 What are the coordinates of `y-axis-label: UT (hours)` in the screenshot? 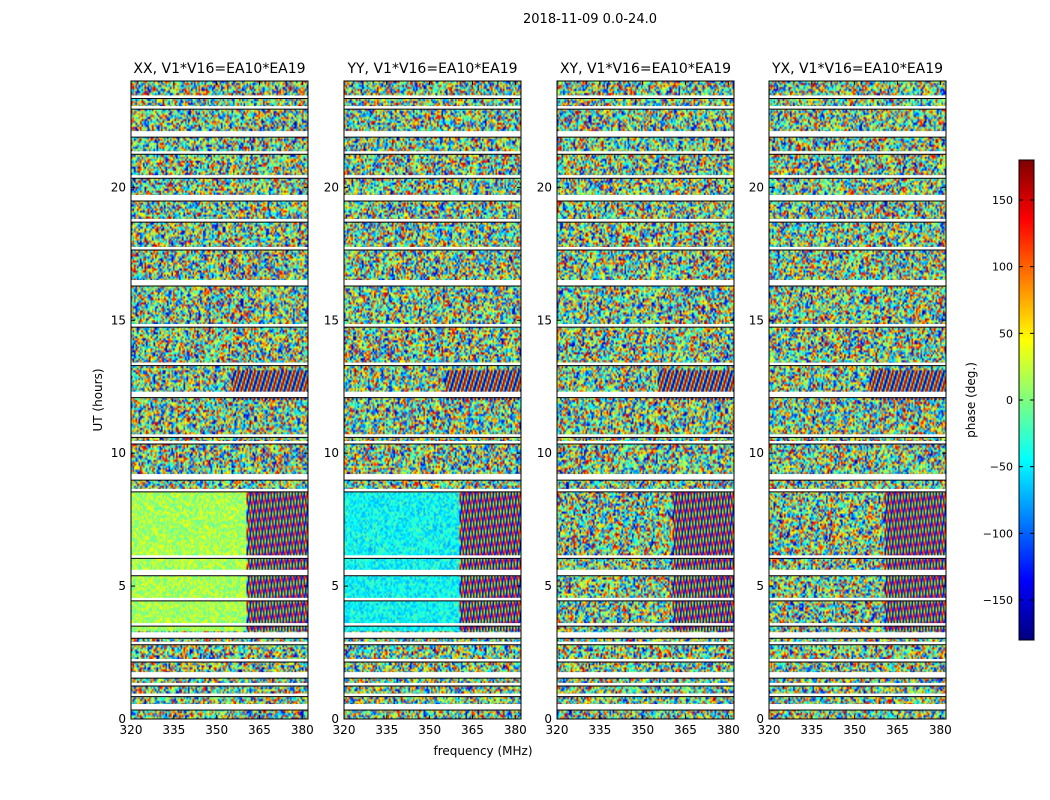 It's located at (98, 399).